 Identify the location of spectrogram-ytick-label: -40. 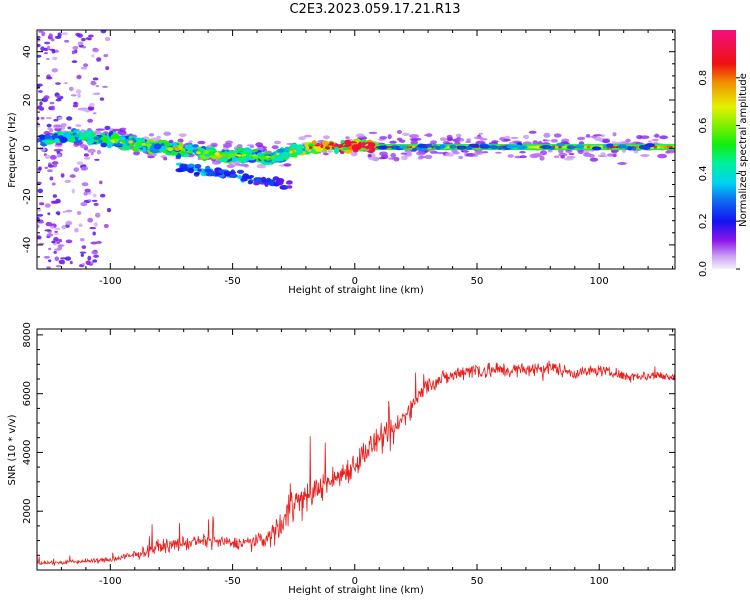
(27, 245).